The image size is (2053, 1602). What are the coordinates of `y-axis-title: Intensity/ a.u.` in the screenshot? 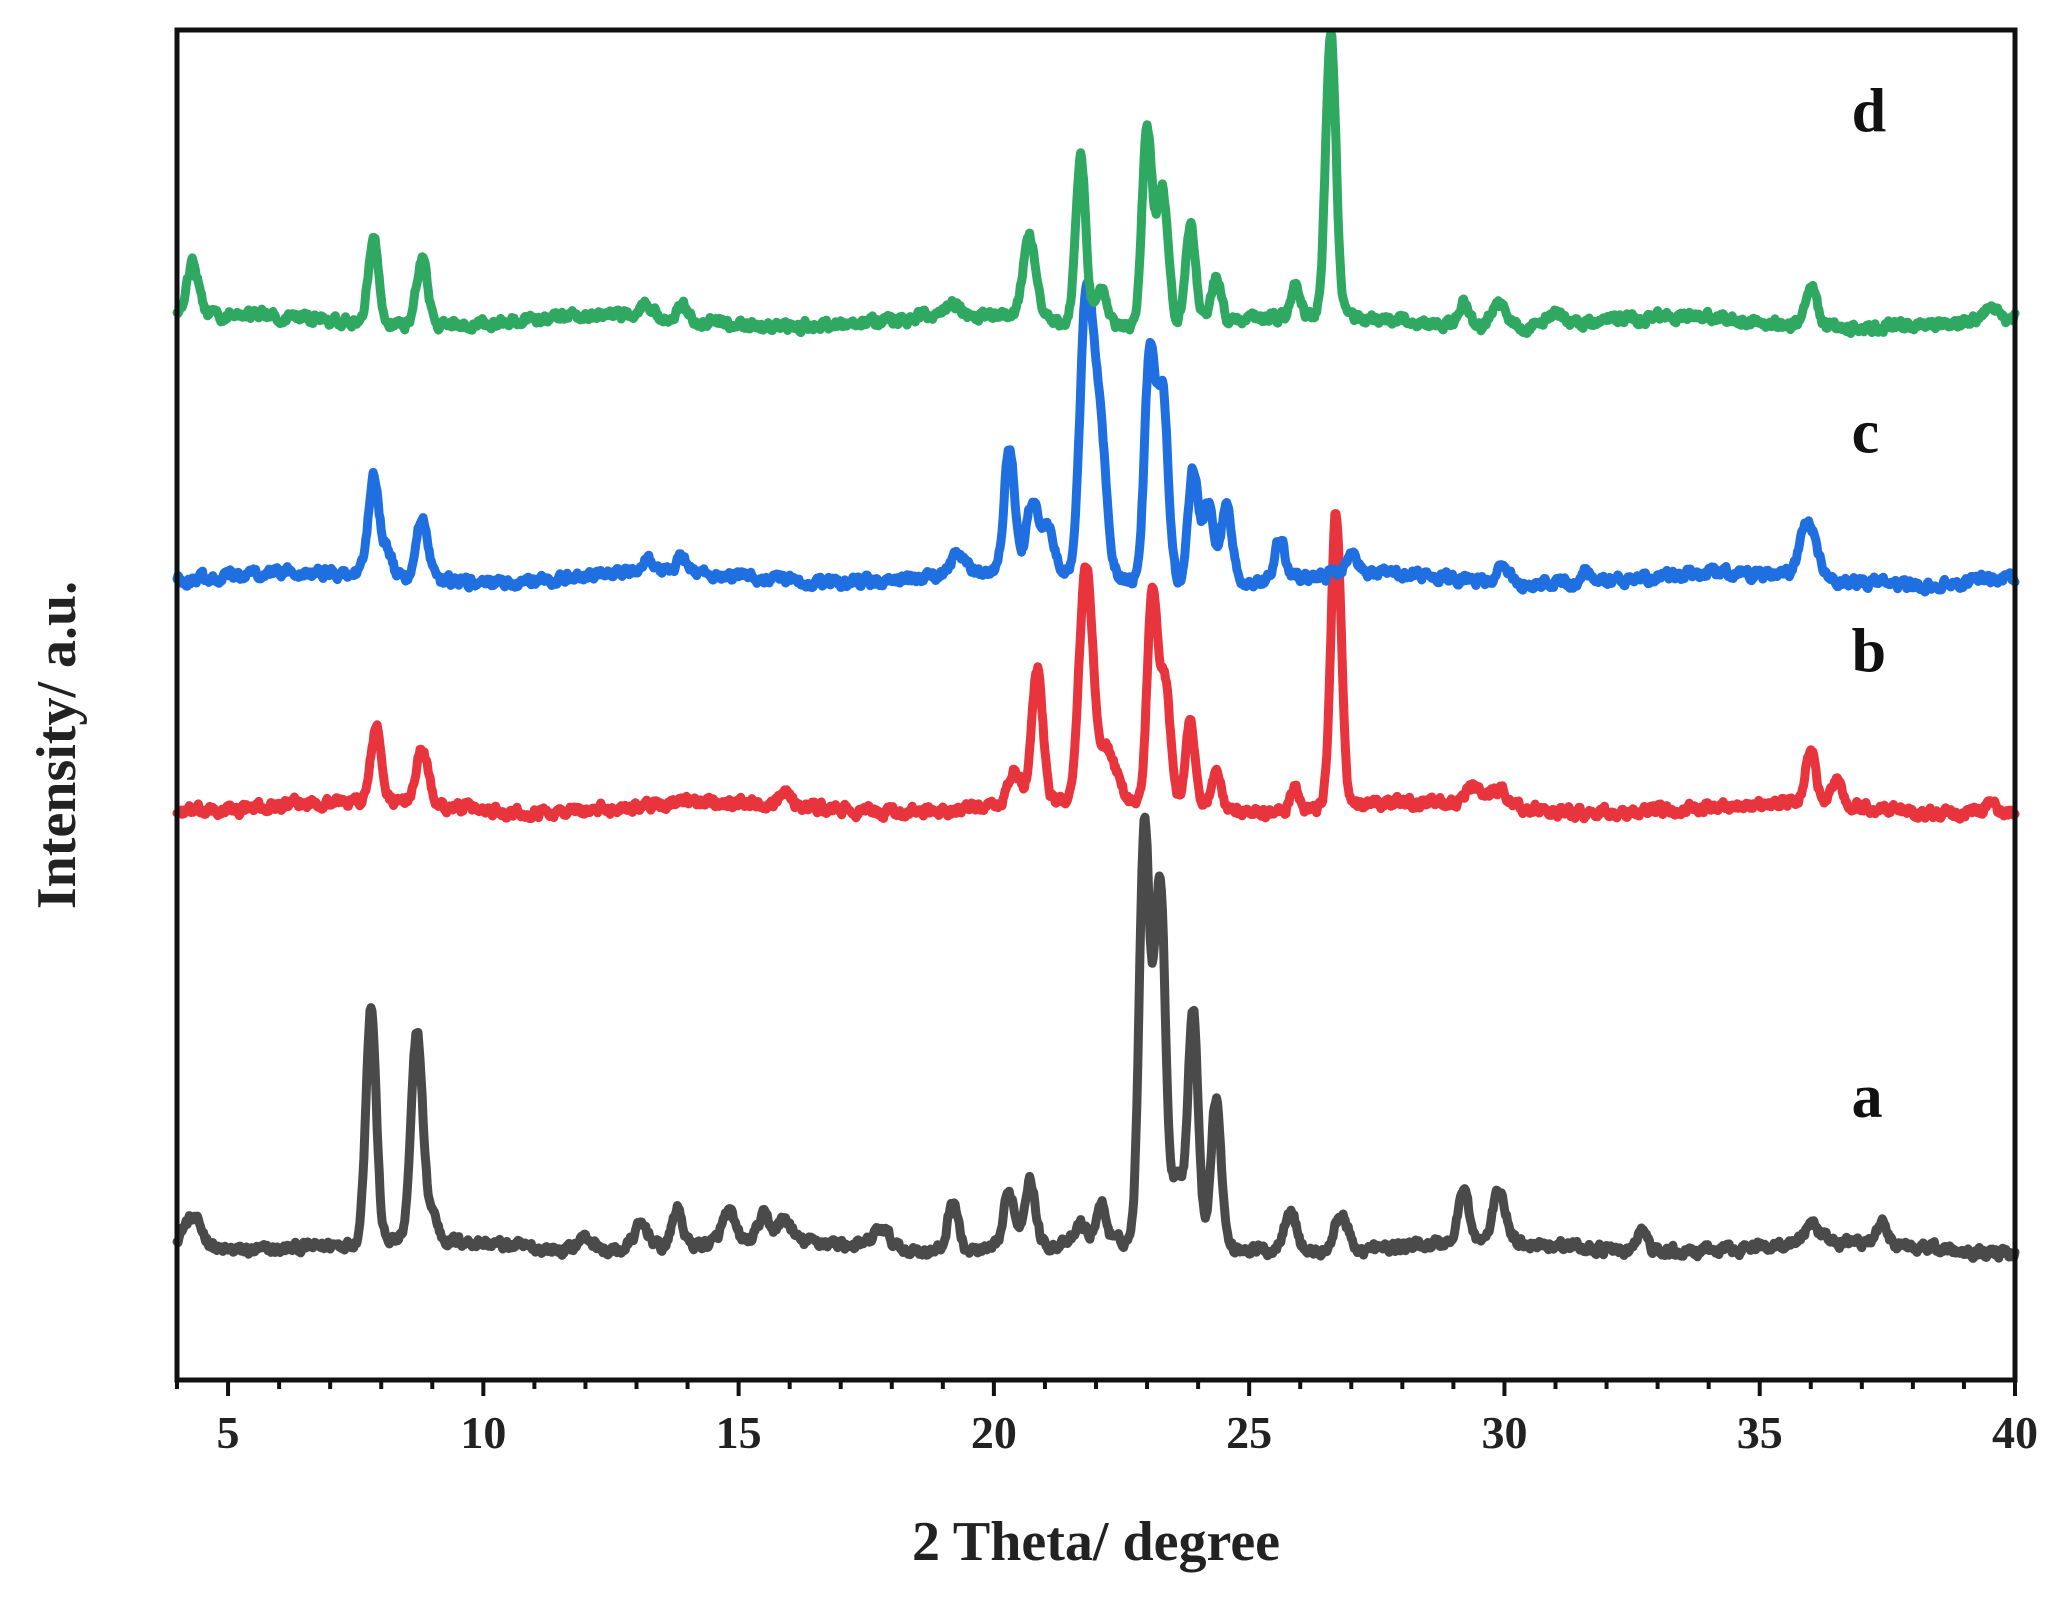 It's located at (57, 745).